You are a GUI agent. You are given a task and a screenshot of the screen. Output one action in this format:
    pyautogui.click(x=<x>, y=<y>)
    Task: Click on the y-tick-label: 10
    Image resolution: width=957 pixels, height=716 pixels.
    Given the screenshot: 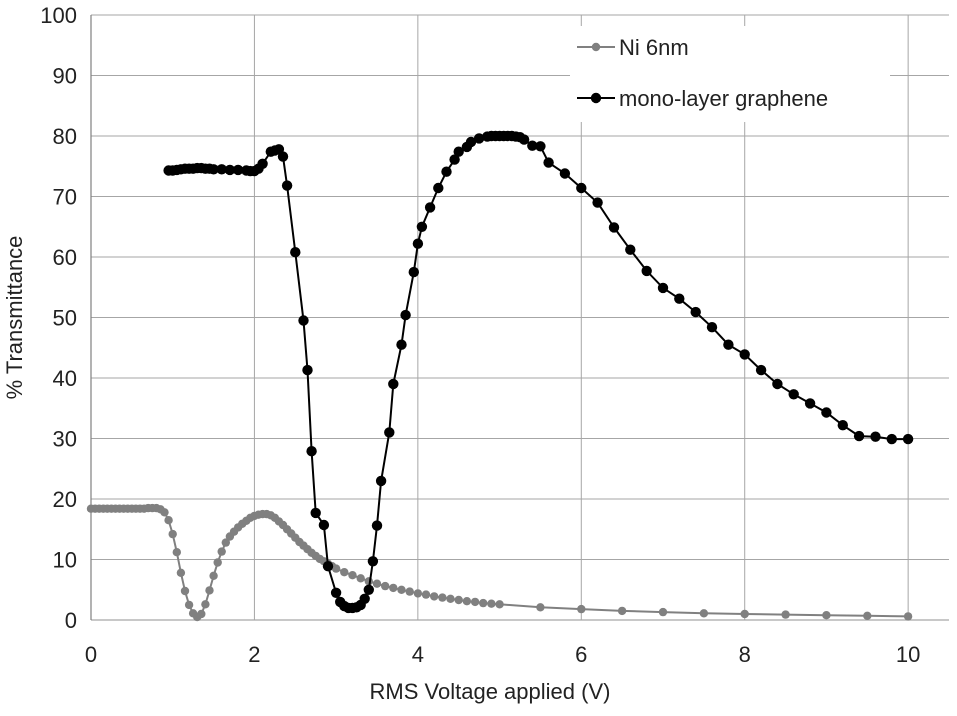 What is the action you would take?
    pyautogui.click(x=65, y=560)
    